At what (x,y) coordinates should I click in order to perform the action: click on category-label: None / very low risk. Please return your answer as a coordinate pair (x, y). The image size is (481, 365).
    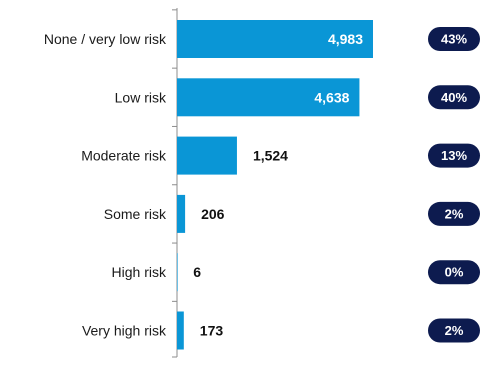
    Looking at the image, I should click on (105, 39).